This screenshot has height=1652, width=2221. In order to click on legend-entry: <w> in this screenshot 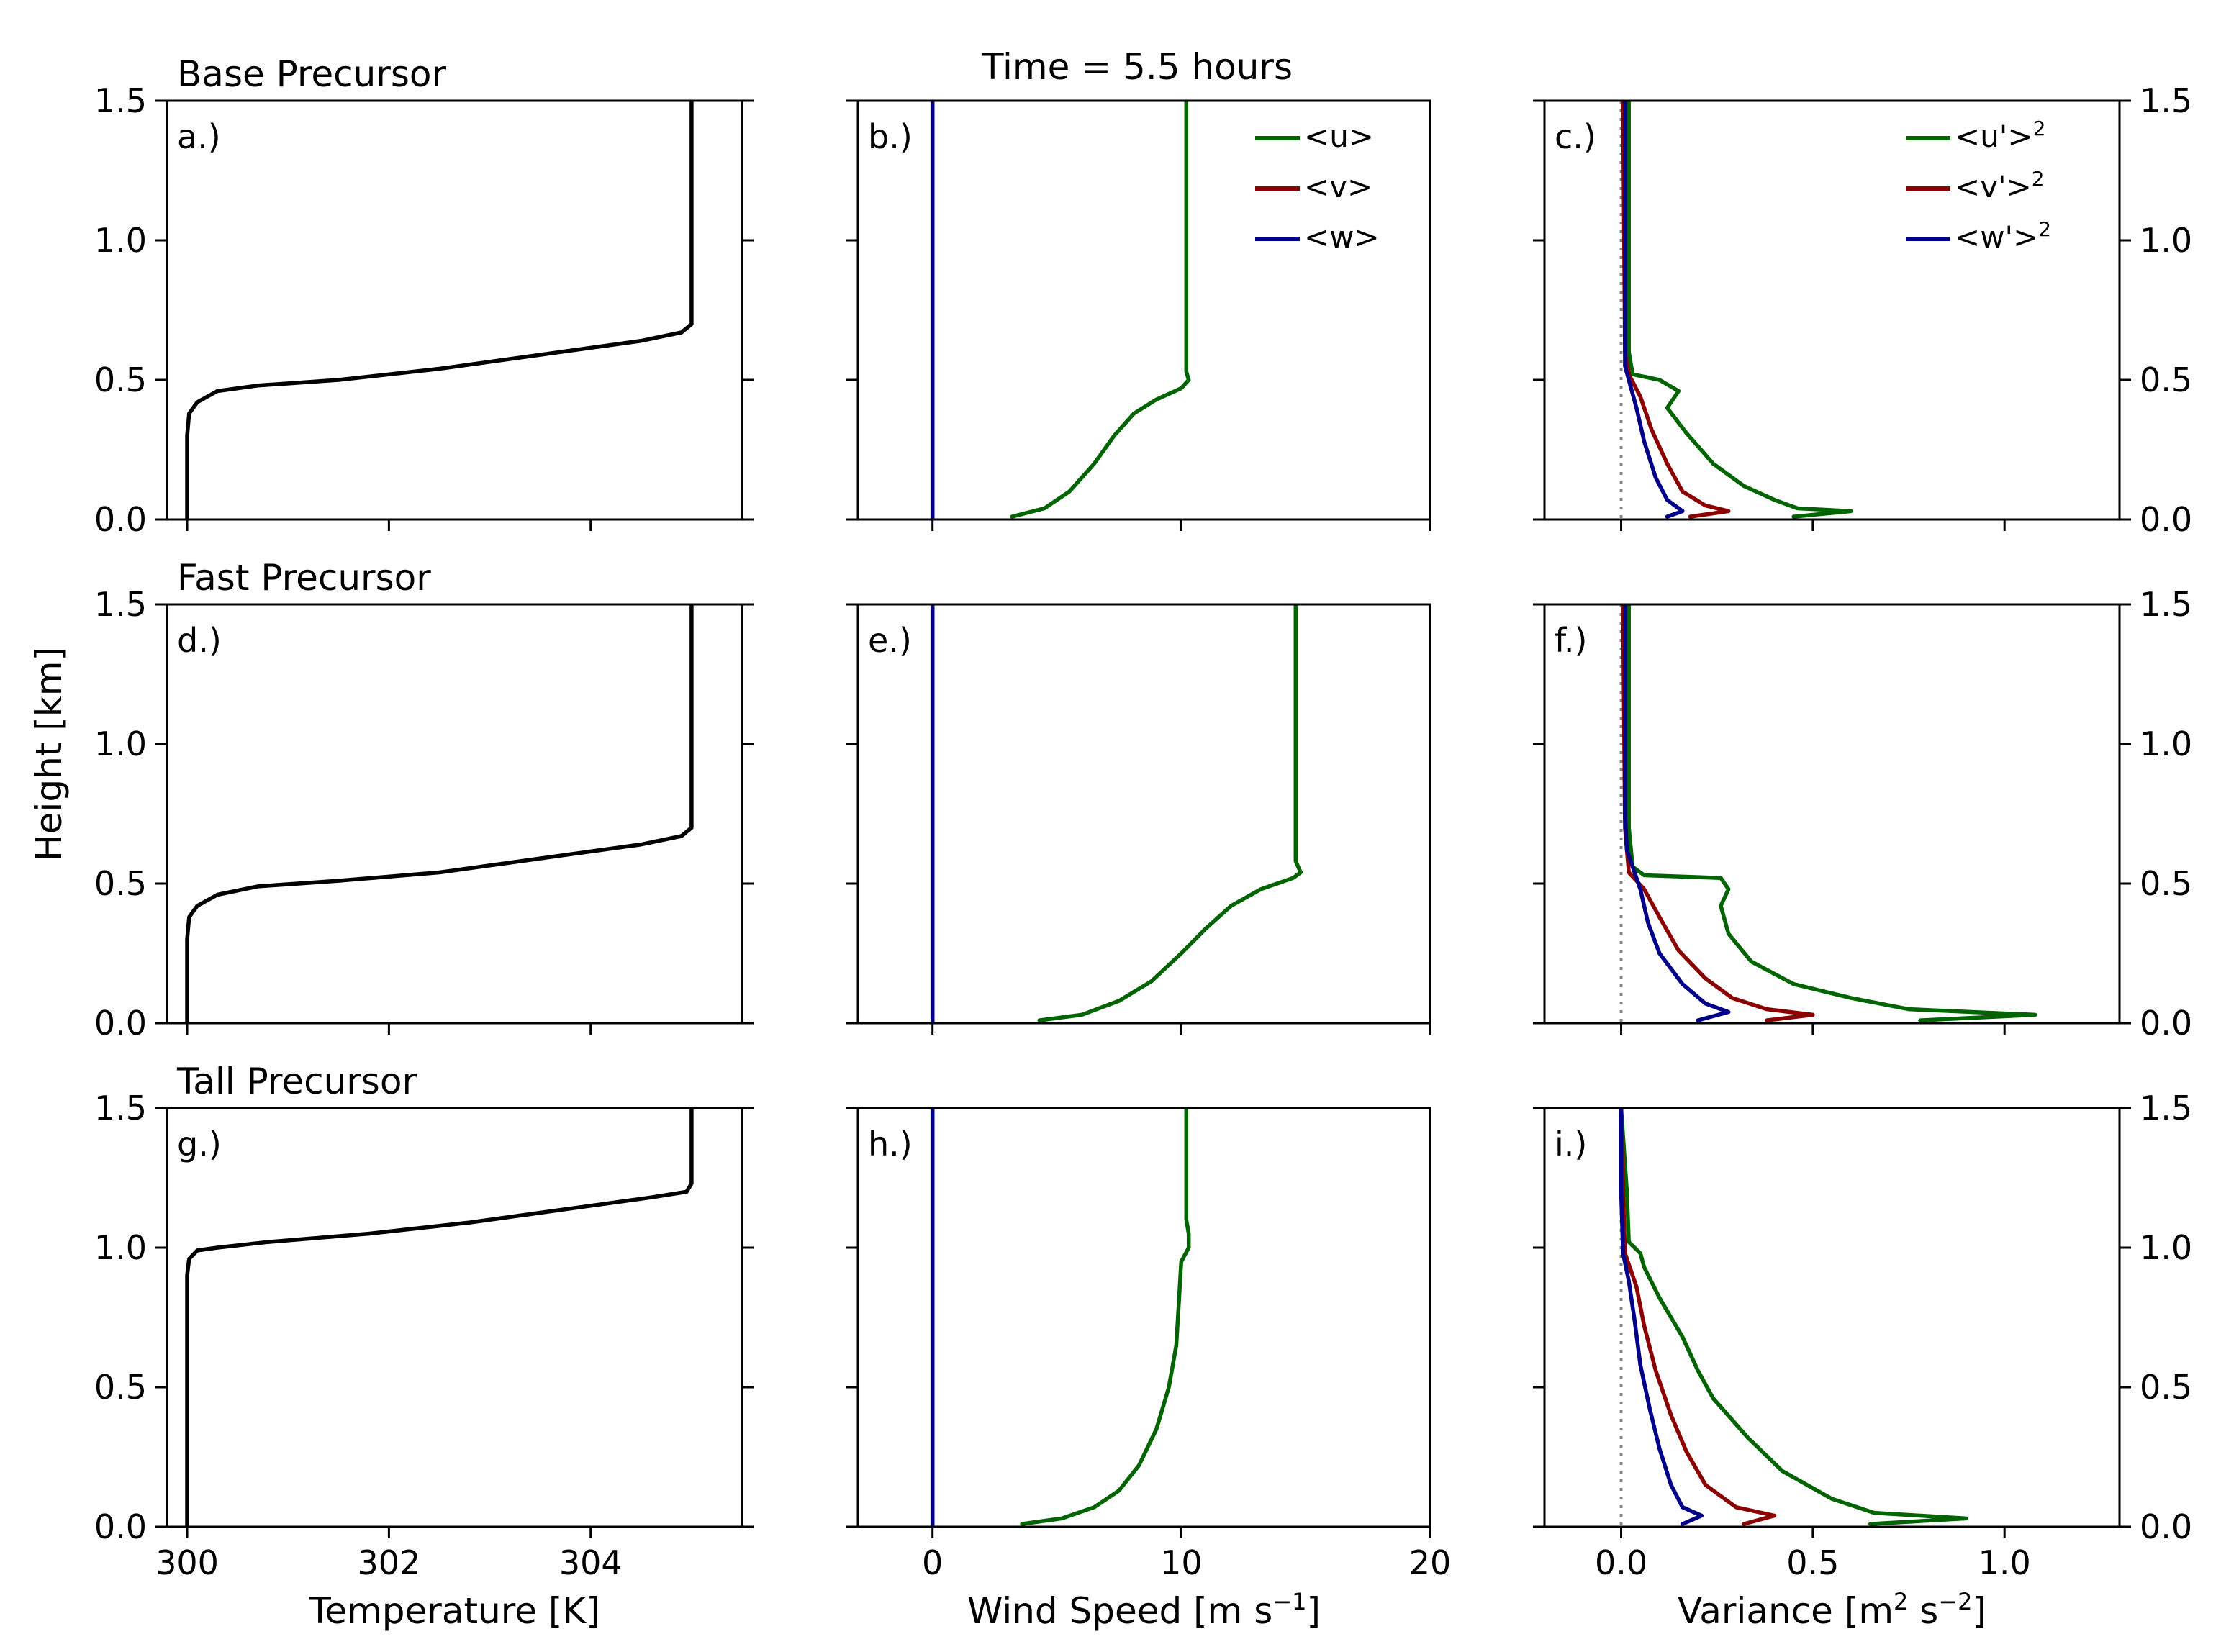, I will do `click(1342, 237)`.